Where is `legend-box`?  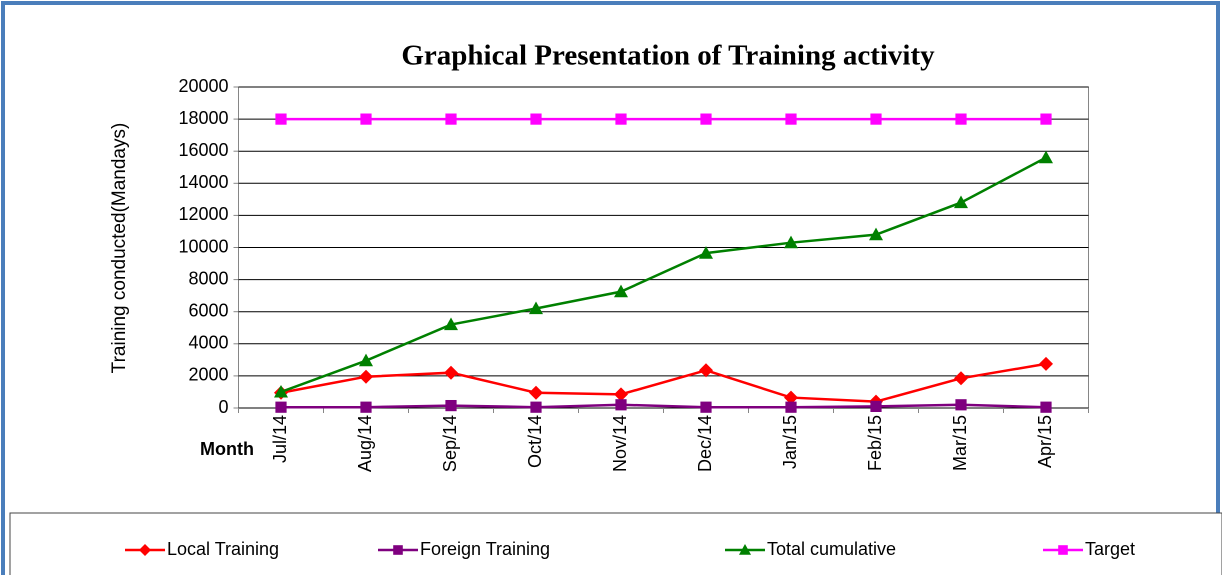 legend-box is located at coordinates (615, 543).